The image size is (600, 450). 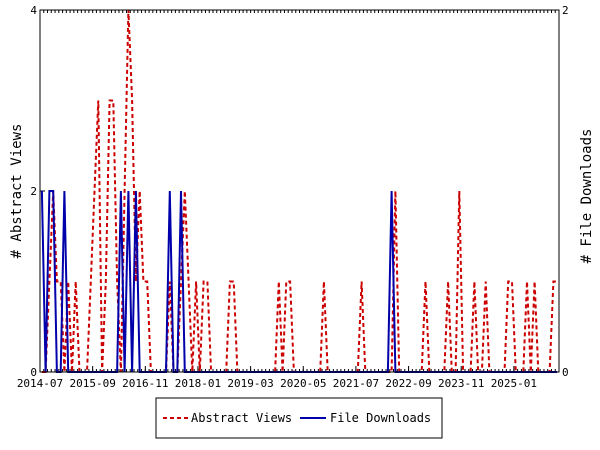 I want to click on x-tick-label: 2022-09, so click(x=408, y=383).